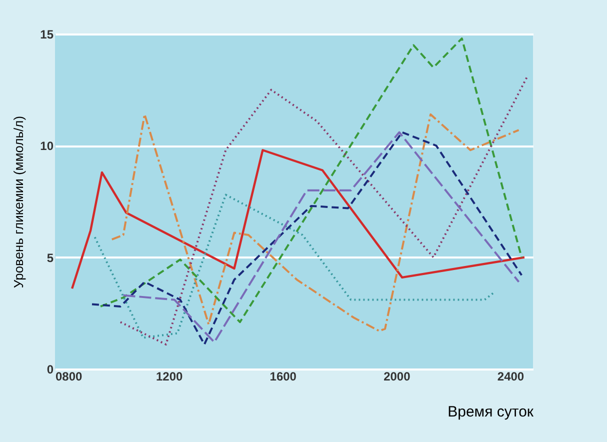 This screenshot has width=607, height=442. I want to click on x-tick-label: 2000, so click(397, 377).